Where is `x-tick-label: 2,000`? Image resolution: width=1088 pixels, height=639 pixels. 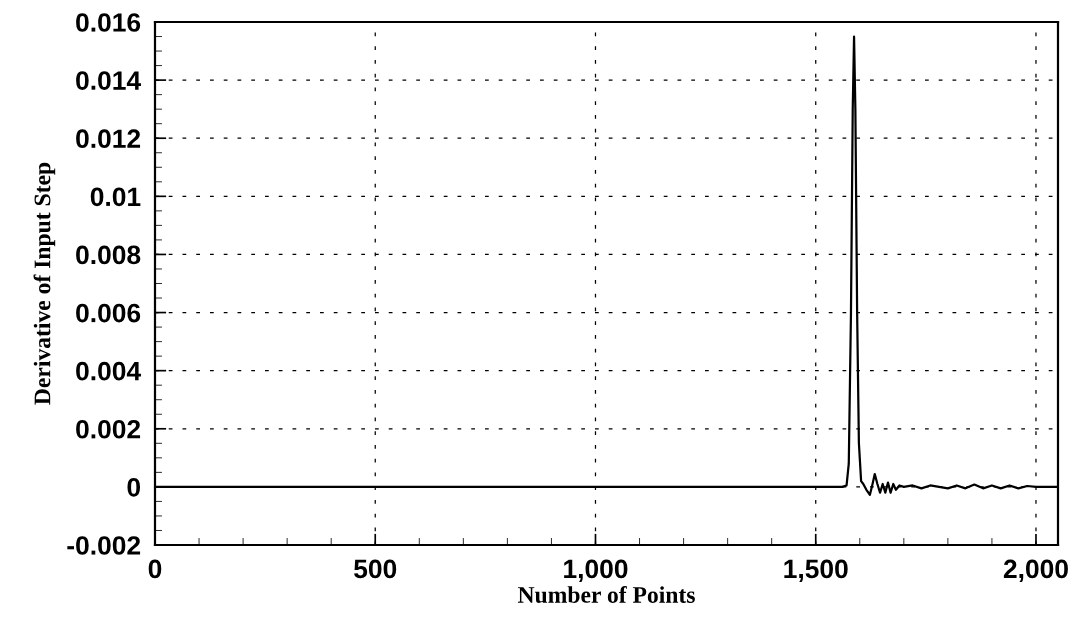
x-tick-label: 2,000 is located at coordinates (1035, 571).